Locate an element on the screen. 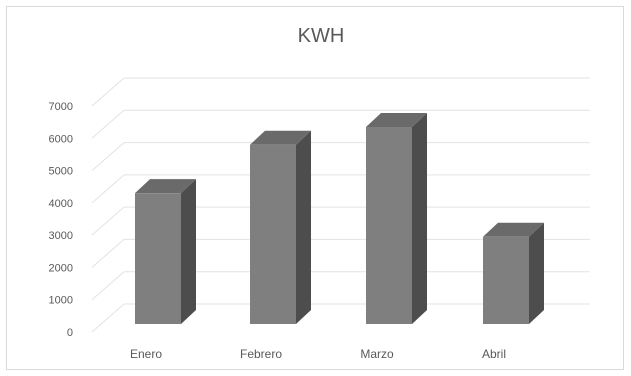 This screenshot has height=376, width=631. y-tick-label: 3000 is located at coordinates (61, 236).